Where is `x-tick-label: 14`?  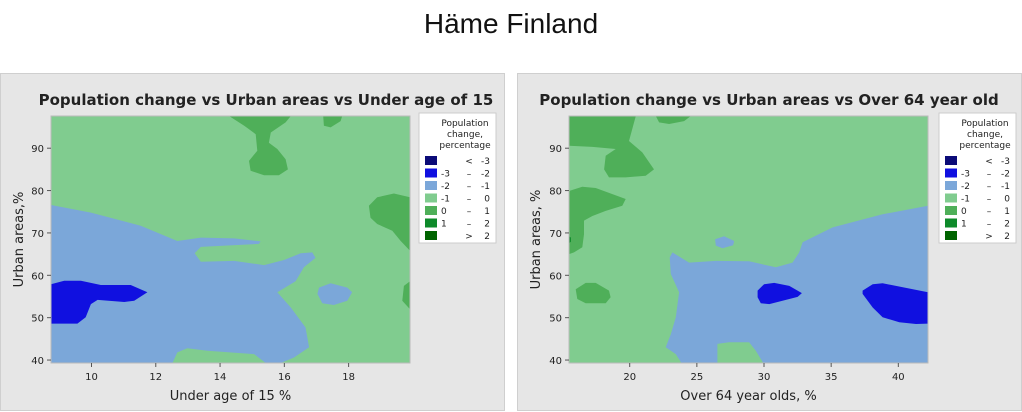
x-tick-label: 14 is located at coordinates (220, 377).